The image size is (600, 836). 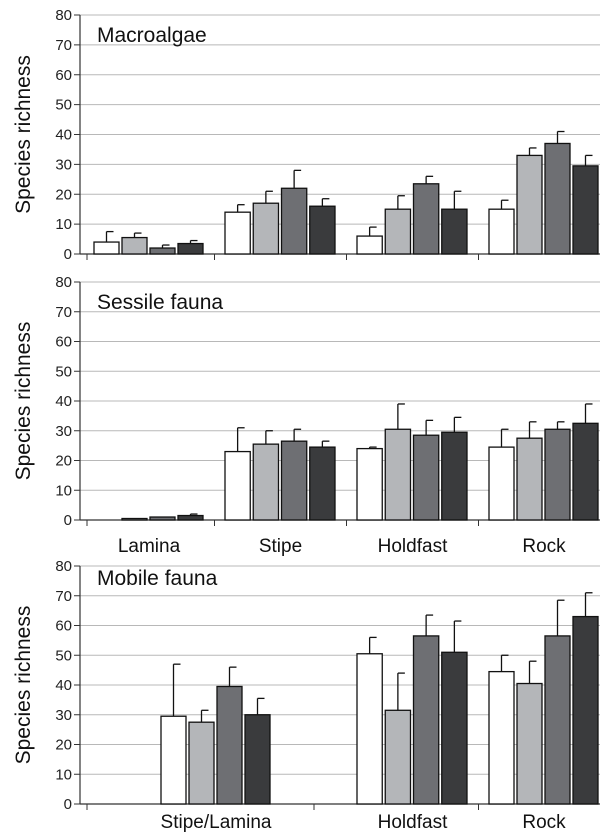 What do you see at coordinates (280, 546) in the screenshot?
I see `category-label: Stipe` at bounding box center [280, 546].